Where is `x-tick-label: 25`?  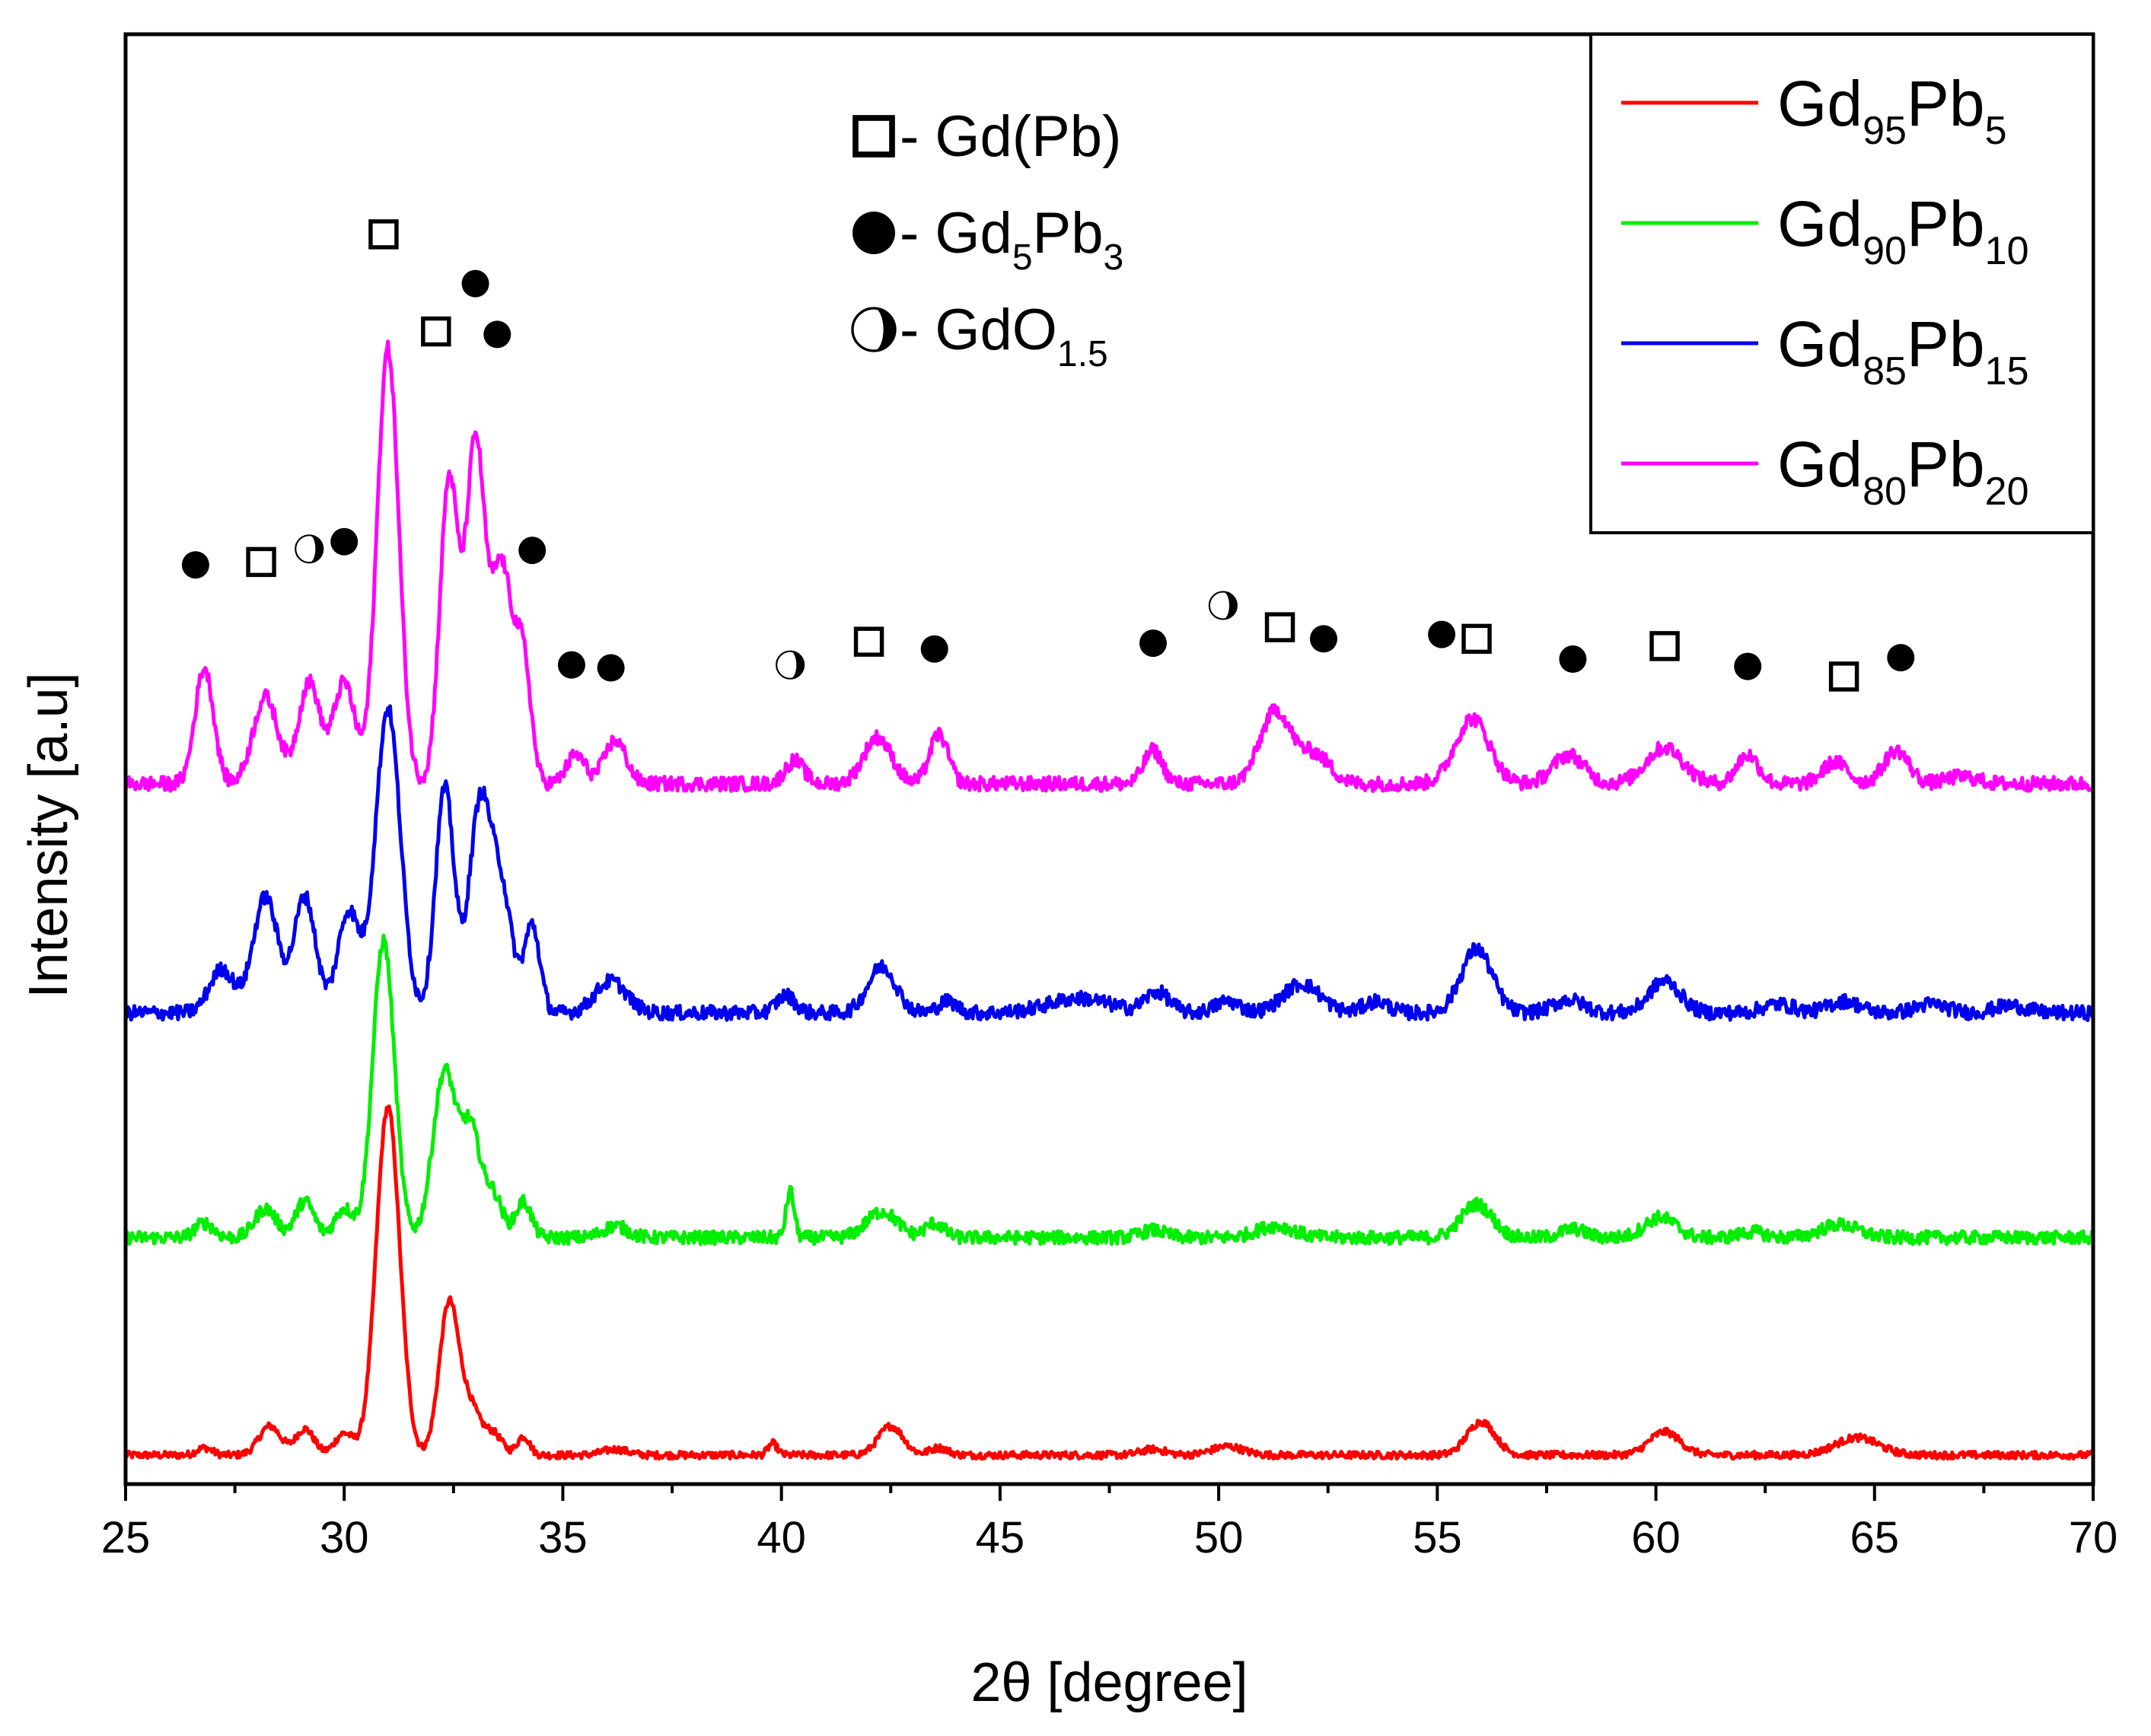
x-tick-label: 25 is located at coordinates (126, 1537).